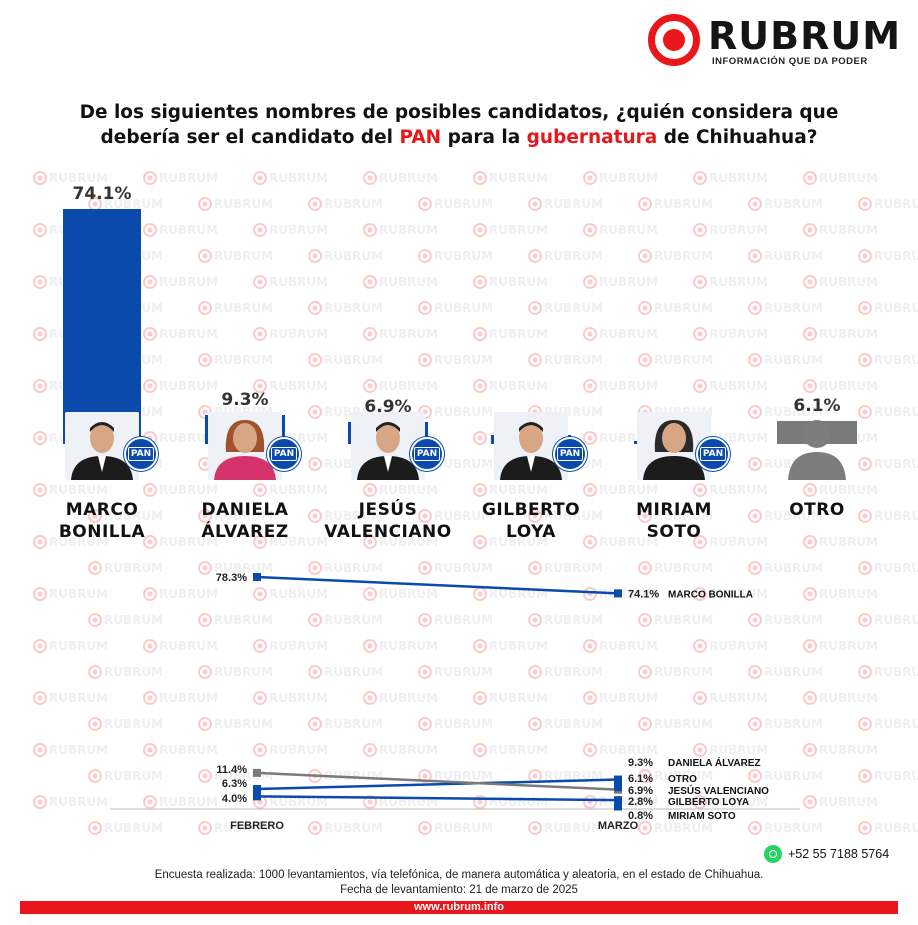  I want to click on bar-value-label: 9.3%, so click(245, 399).